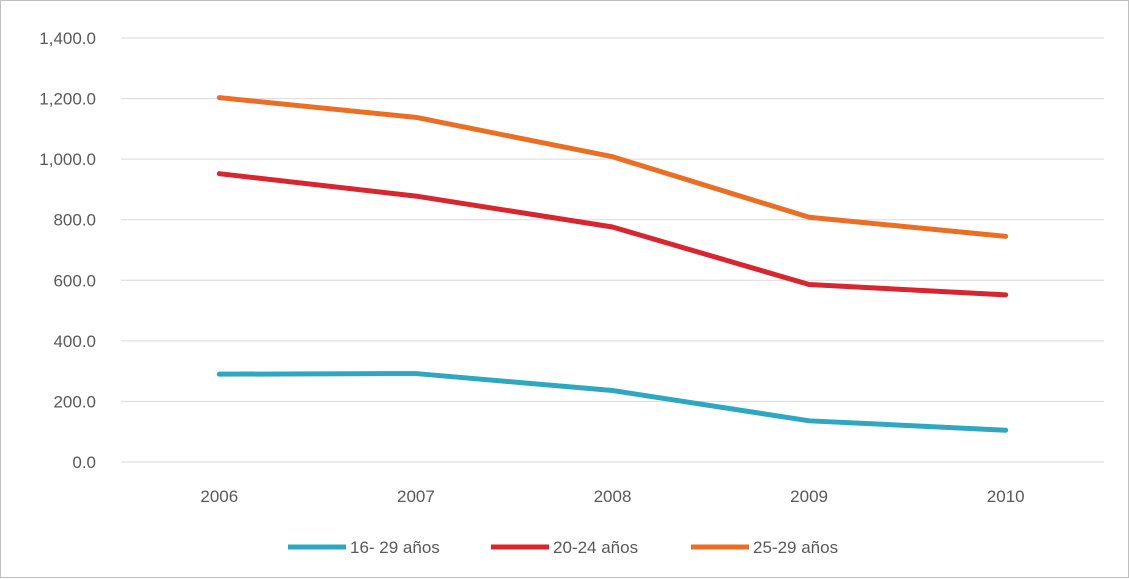 This screenshot has height=579, width=1129. What do you see at coordinates (67, 159) in the screenshot?
I see `y-tick-label: 1,000.0` at bounding box center [67, 159].